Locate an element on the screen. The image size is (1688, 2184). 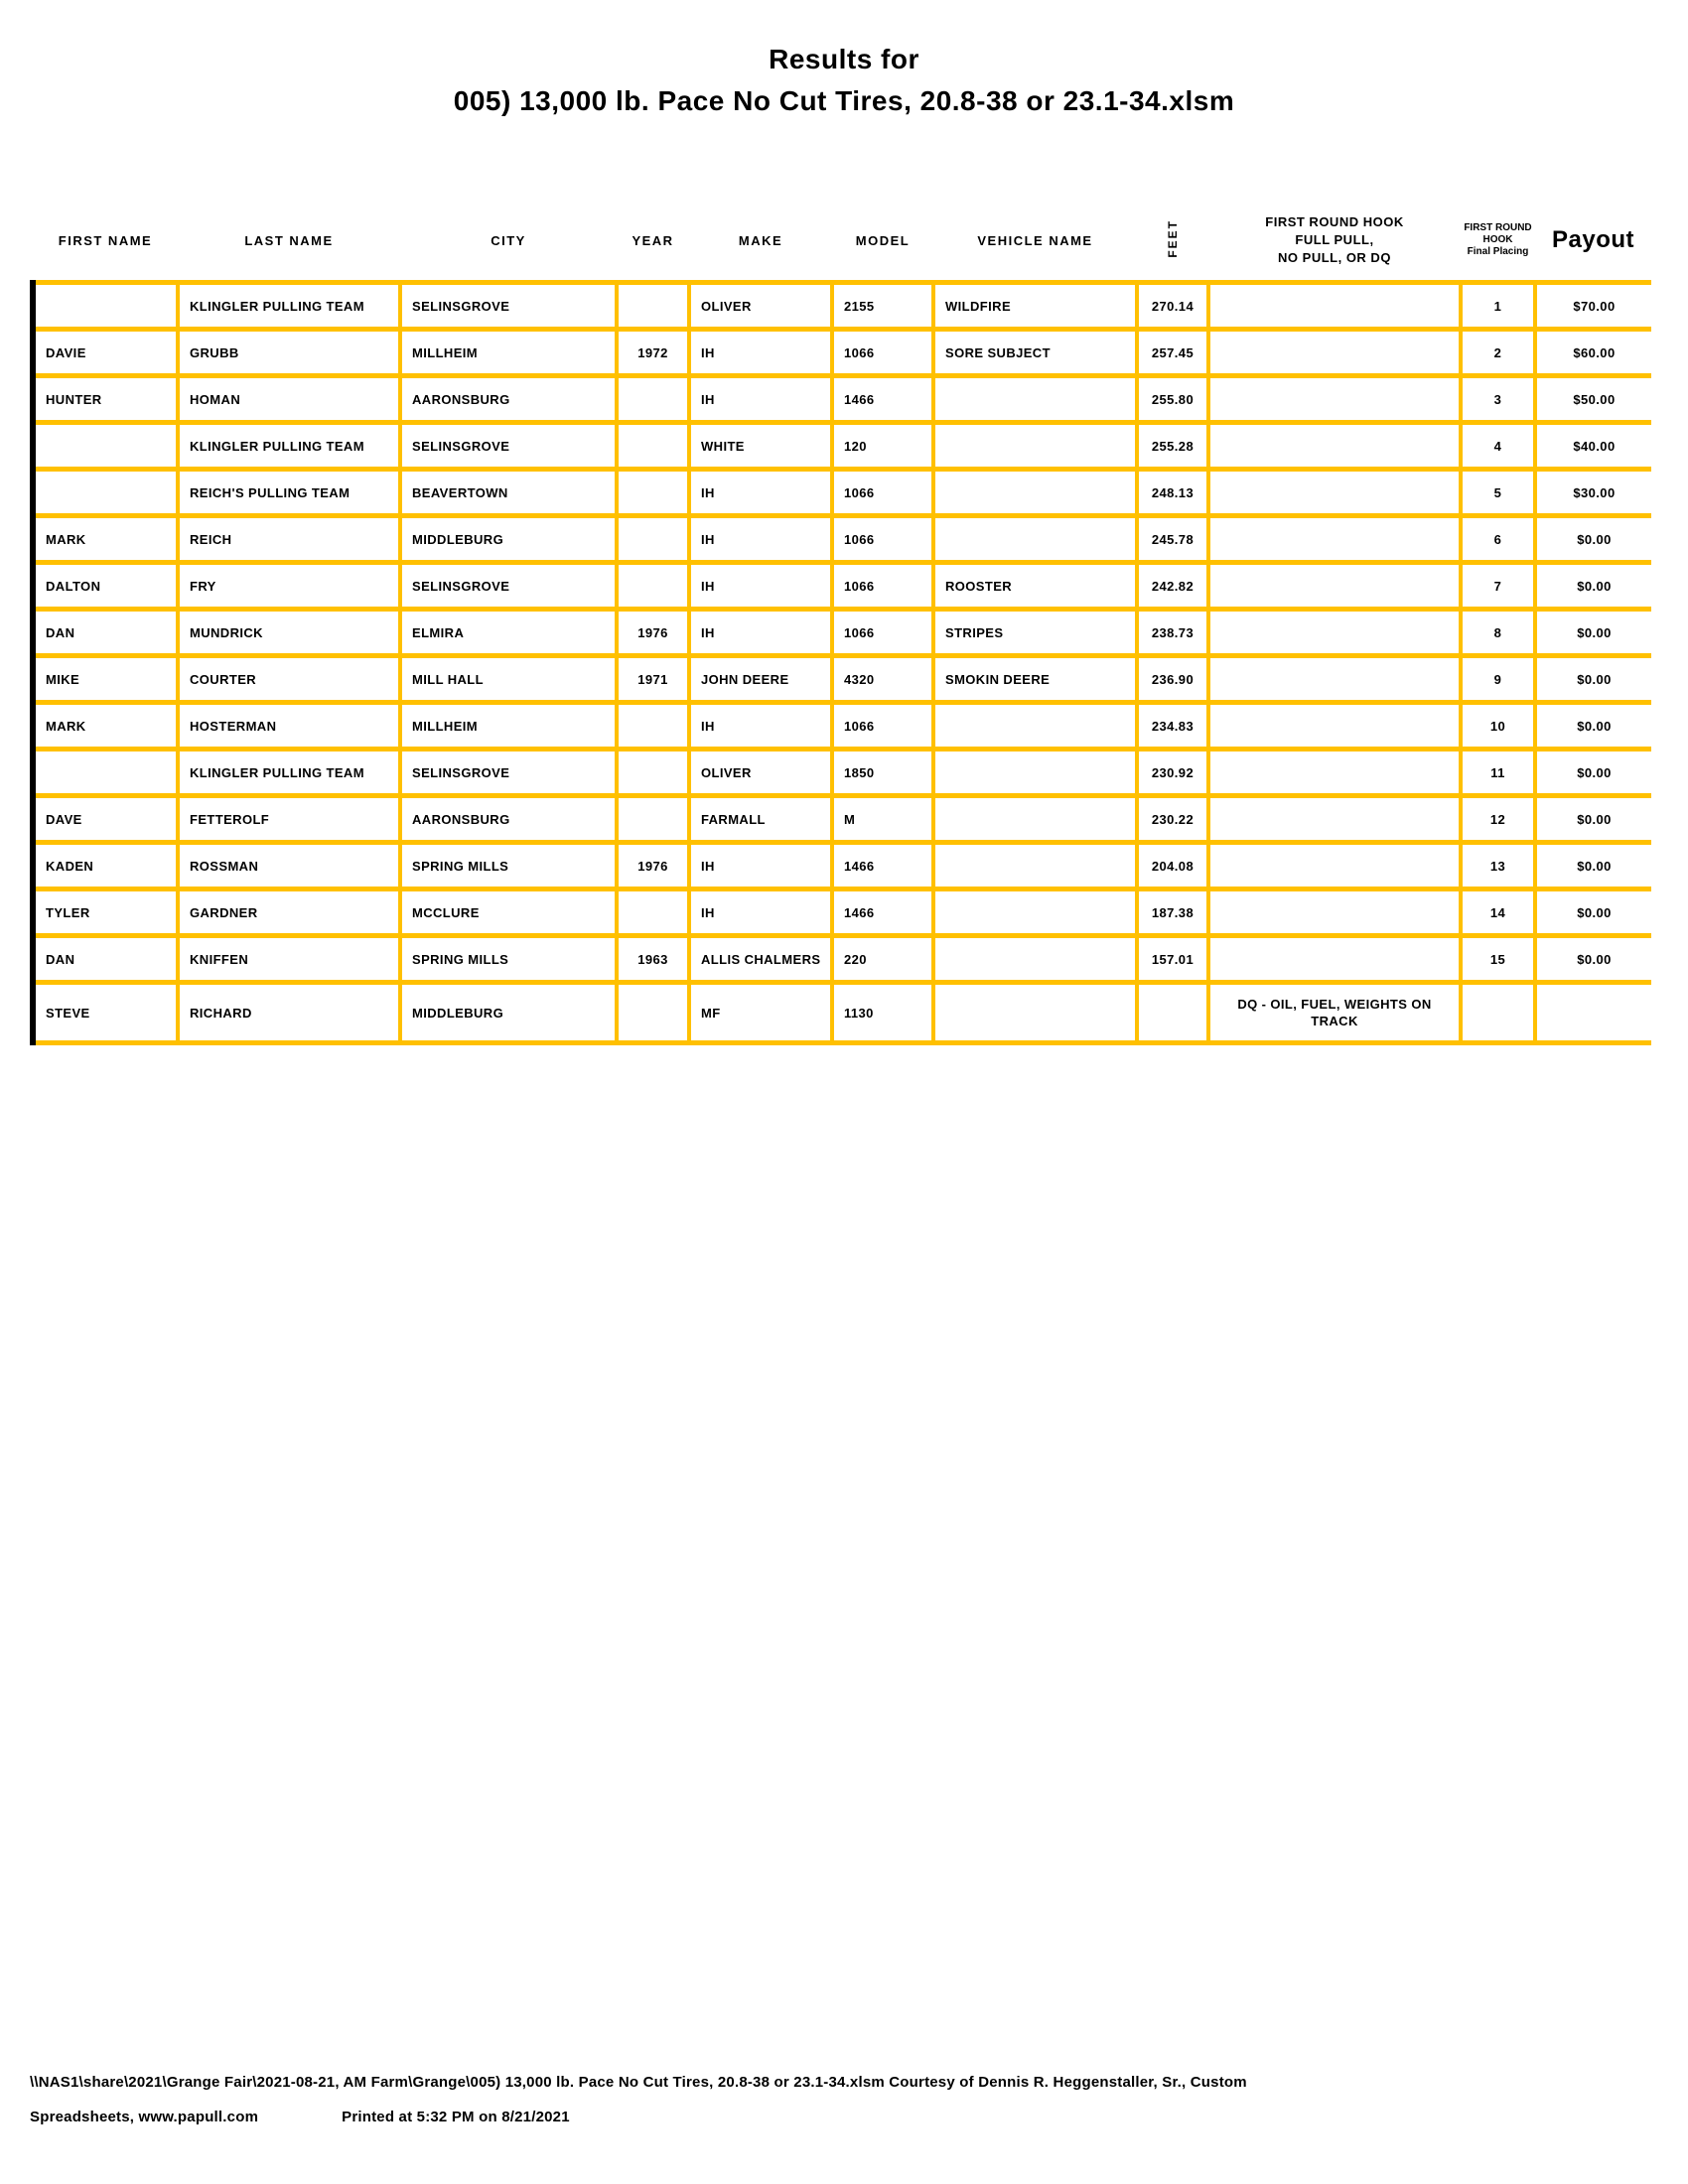
cell-payout: $40.00 is located at coordinates (1592, 446).